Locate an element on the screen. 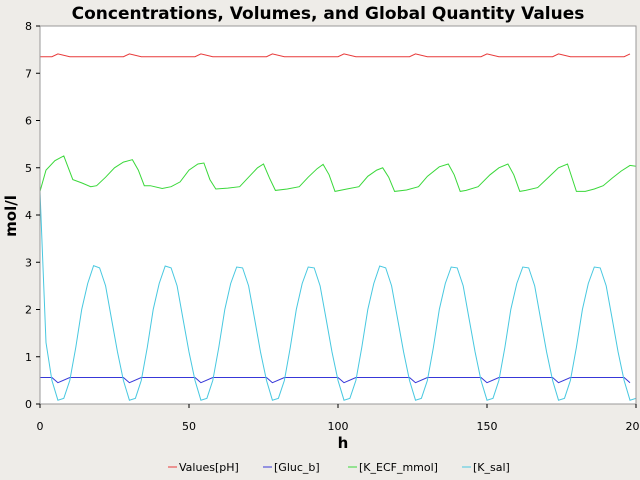 The image size is (640, 480). y-tick-label: 2 is located at coordinates (28, 310).